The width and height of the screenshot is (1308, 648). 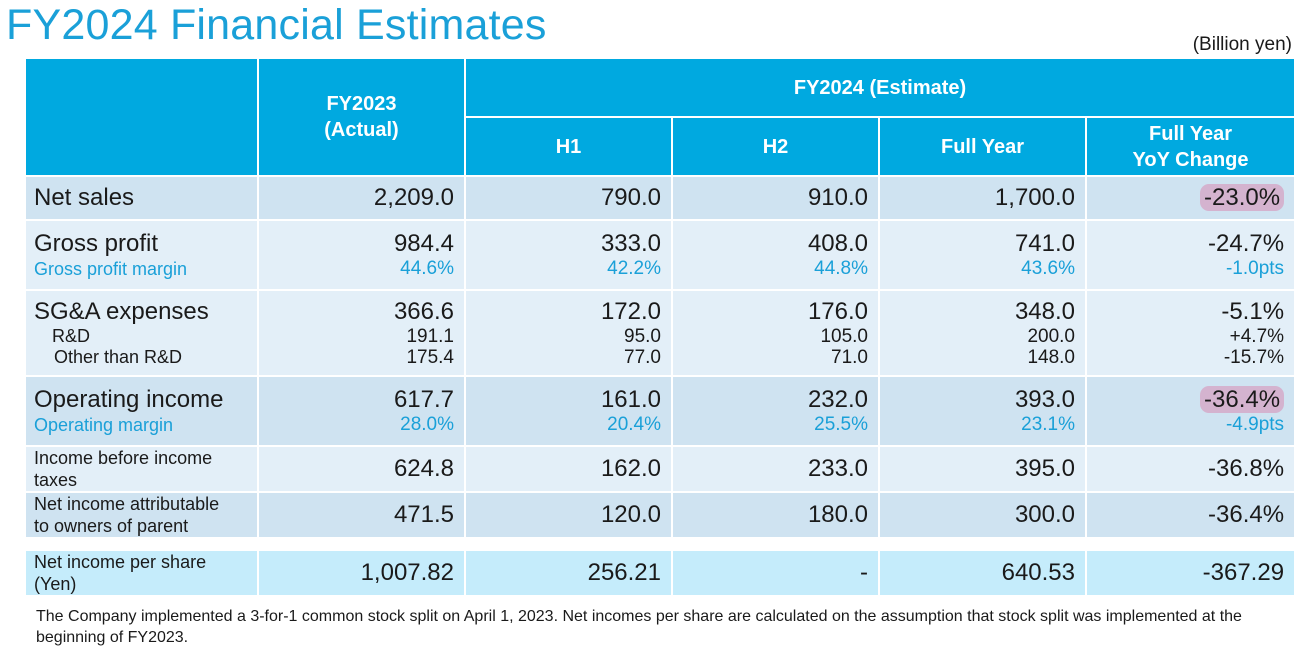 I want to click on label-ibt-cell: Income before income taxes, so click(x=141, y=469).